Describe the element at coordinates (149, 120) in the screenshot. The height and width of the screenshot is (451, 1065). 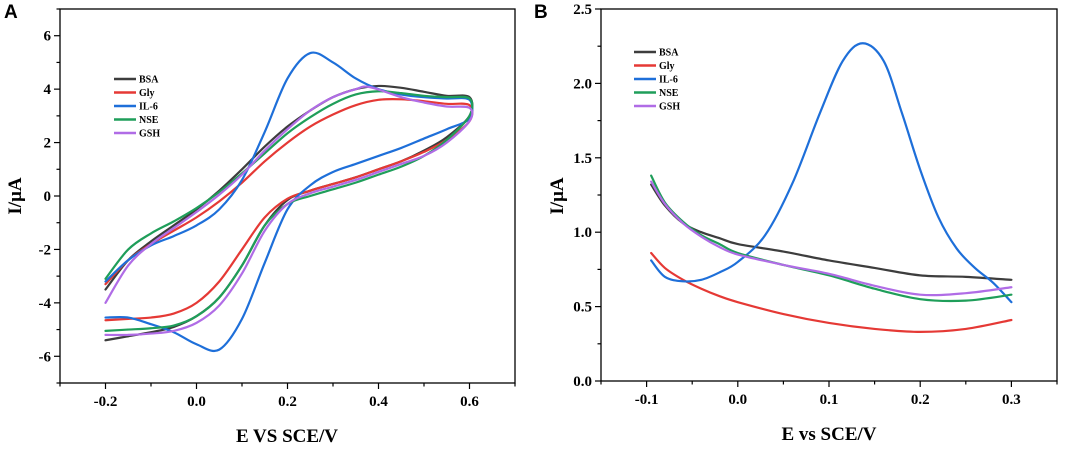
I see `a-legend-label-nse: NSE` at that location.